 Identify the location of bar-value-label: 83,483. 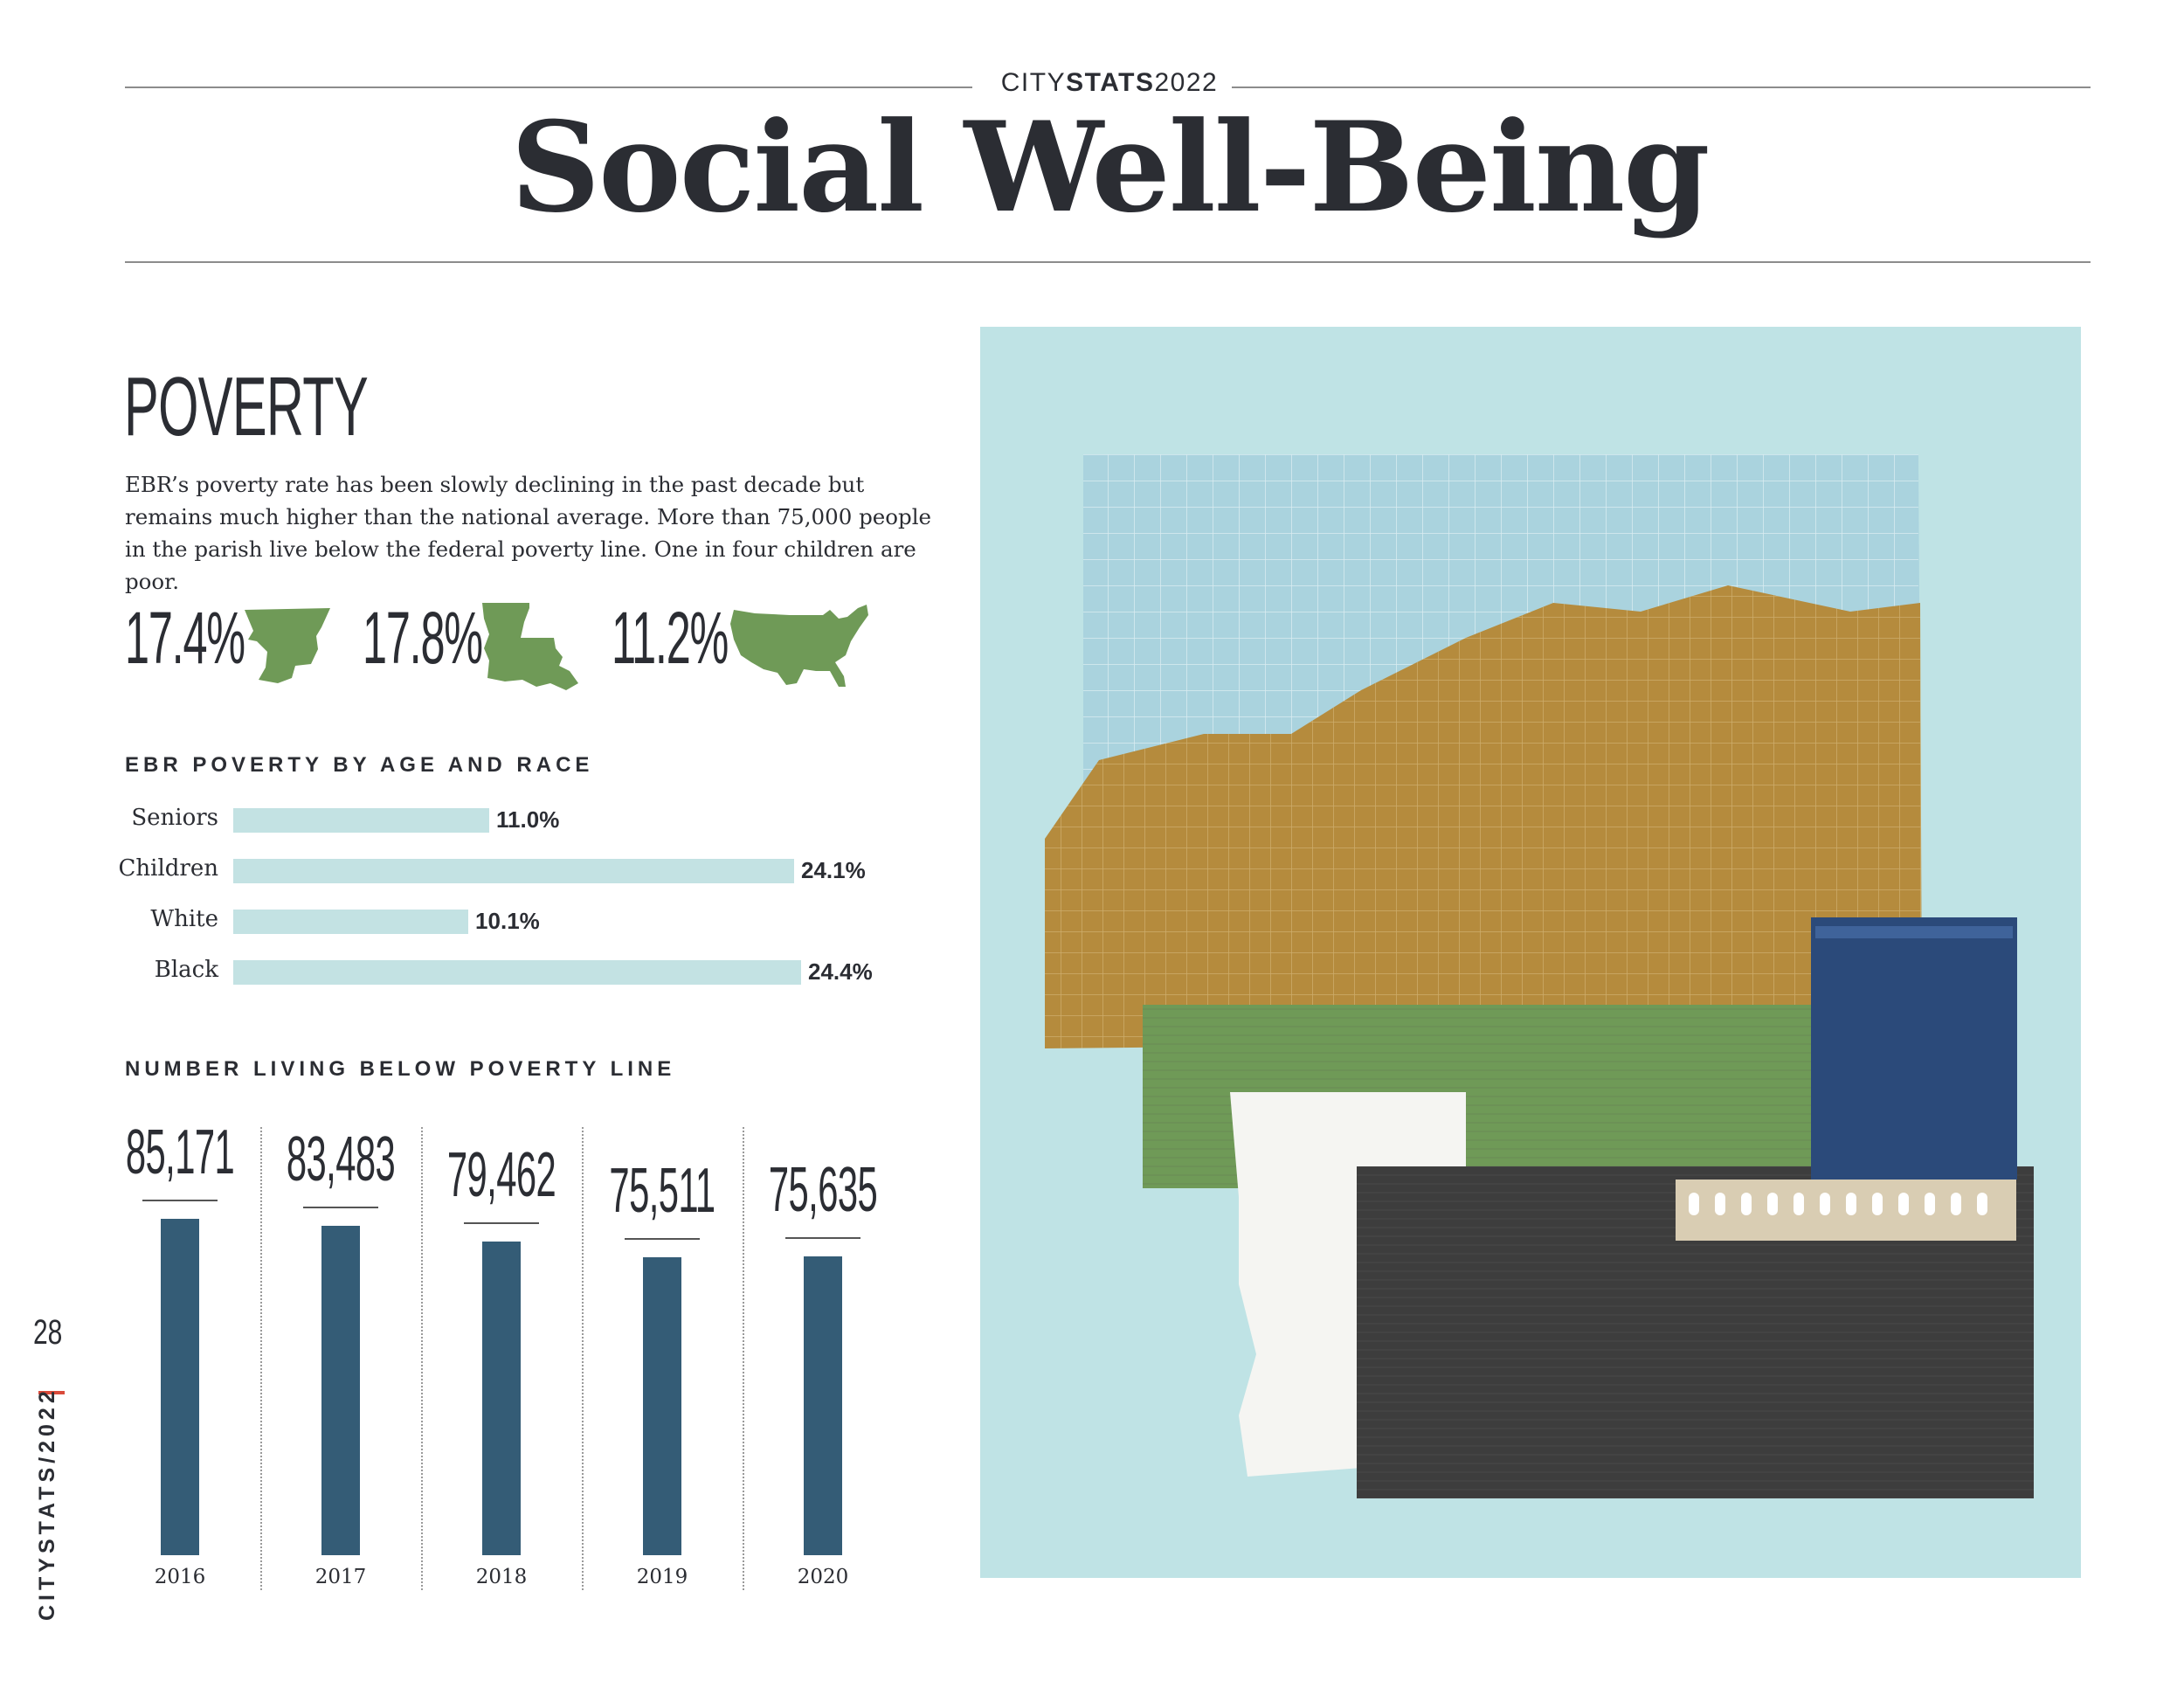
(341, 1159).